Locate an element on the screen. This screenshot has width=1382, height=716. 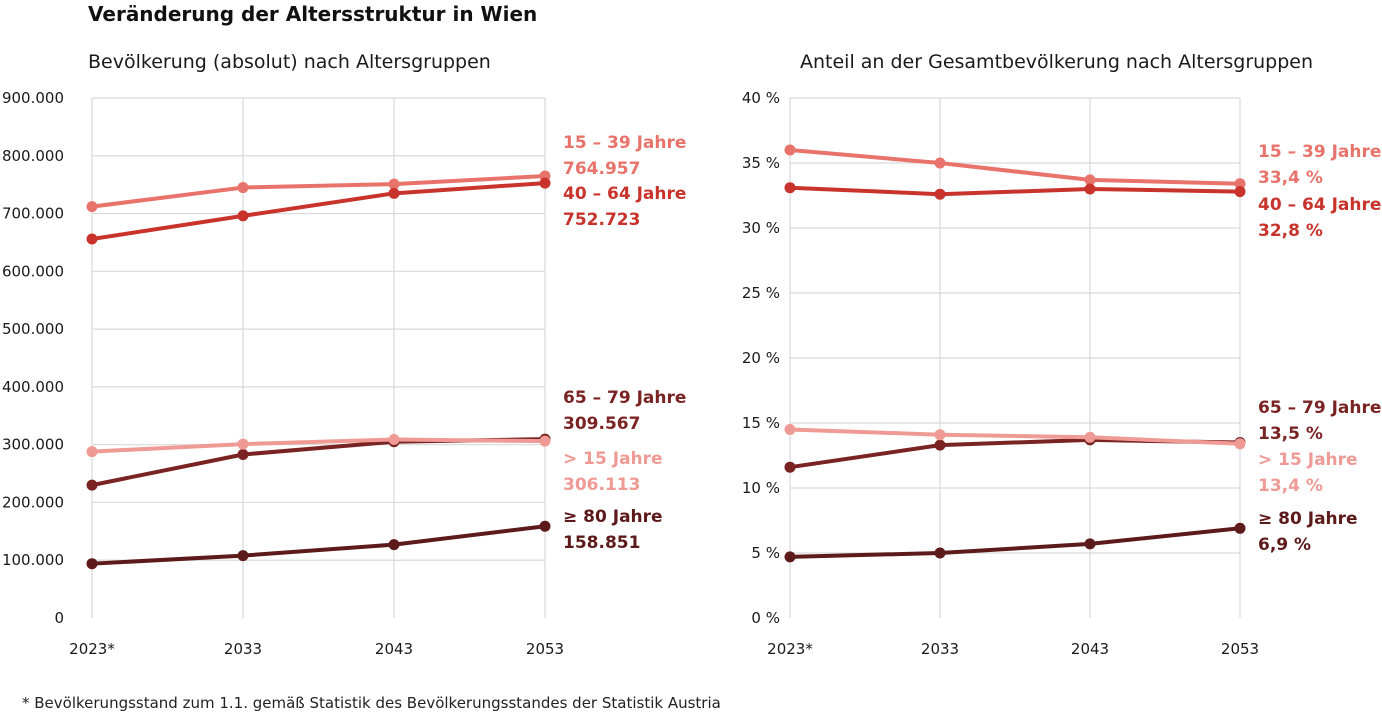
series-end-value: 13,4 % is located at coordinates (1290, 486).